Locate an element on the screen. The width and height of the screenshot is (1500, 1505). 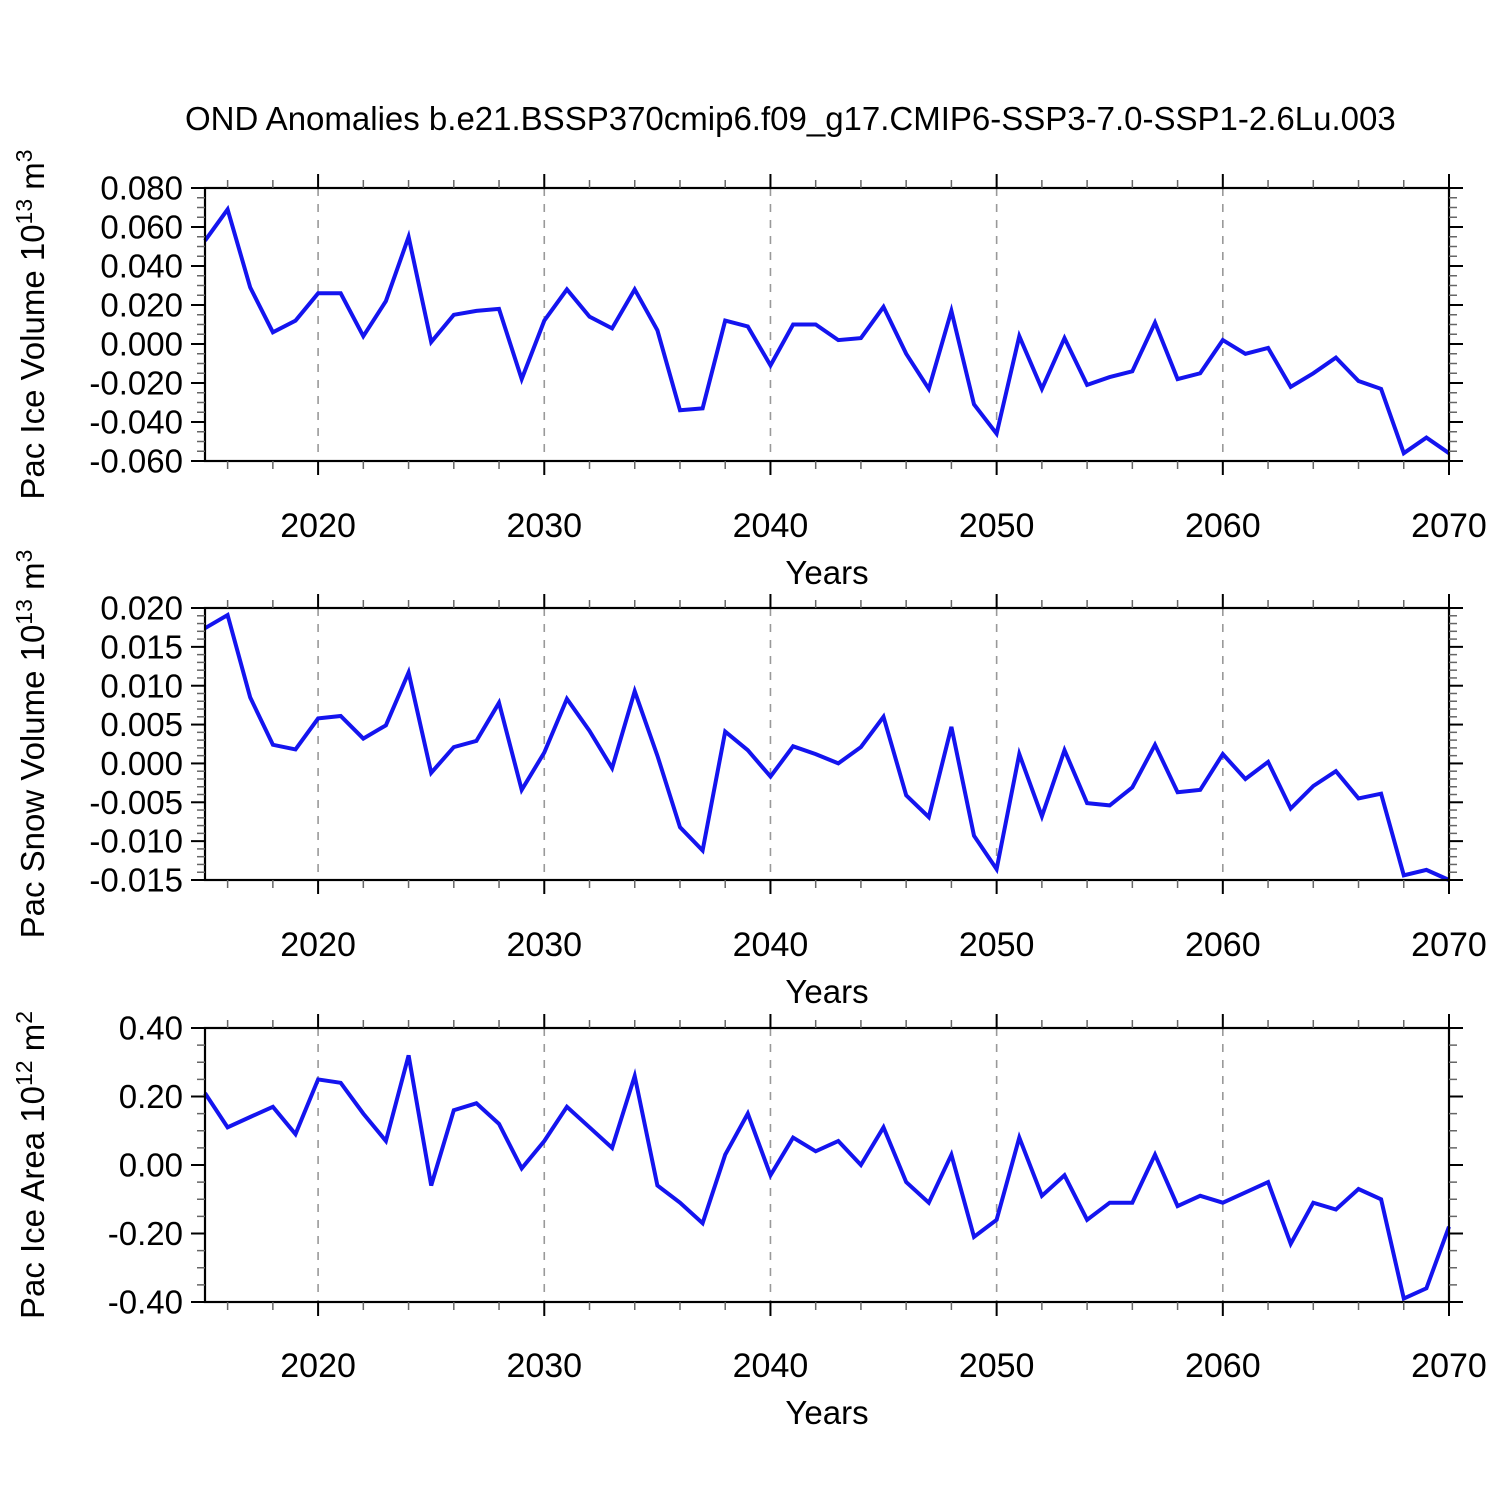
pac-ice-area-xtick-label: 2060 is located at coordinates (1223, 1366).